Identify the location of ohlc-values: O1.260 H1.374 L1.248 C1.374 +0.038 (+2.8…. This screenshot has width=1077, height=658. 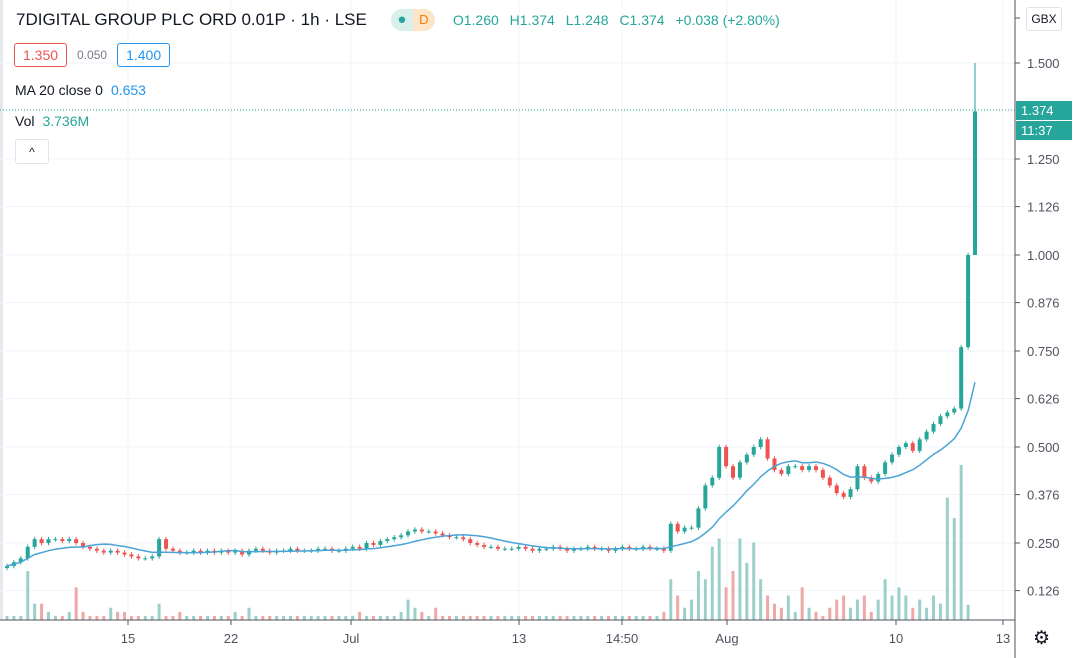
(620, 20).